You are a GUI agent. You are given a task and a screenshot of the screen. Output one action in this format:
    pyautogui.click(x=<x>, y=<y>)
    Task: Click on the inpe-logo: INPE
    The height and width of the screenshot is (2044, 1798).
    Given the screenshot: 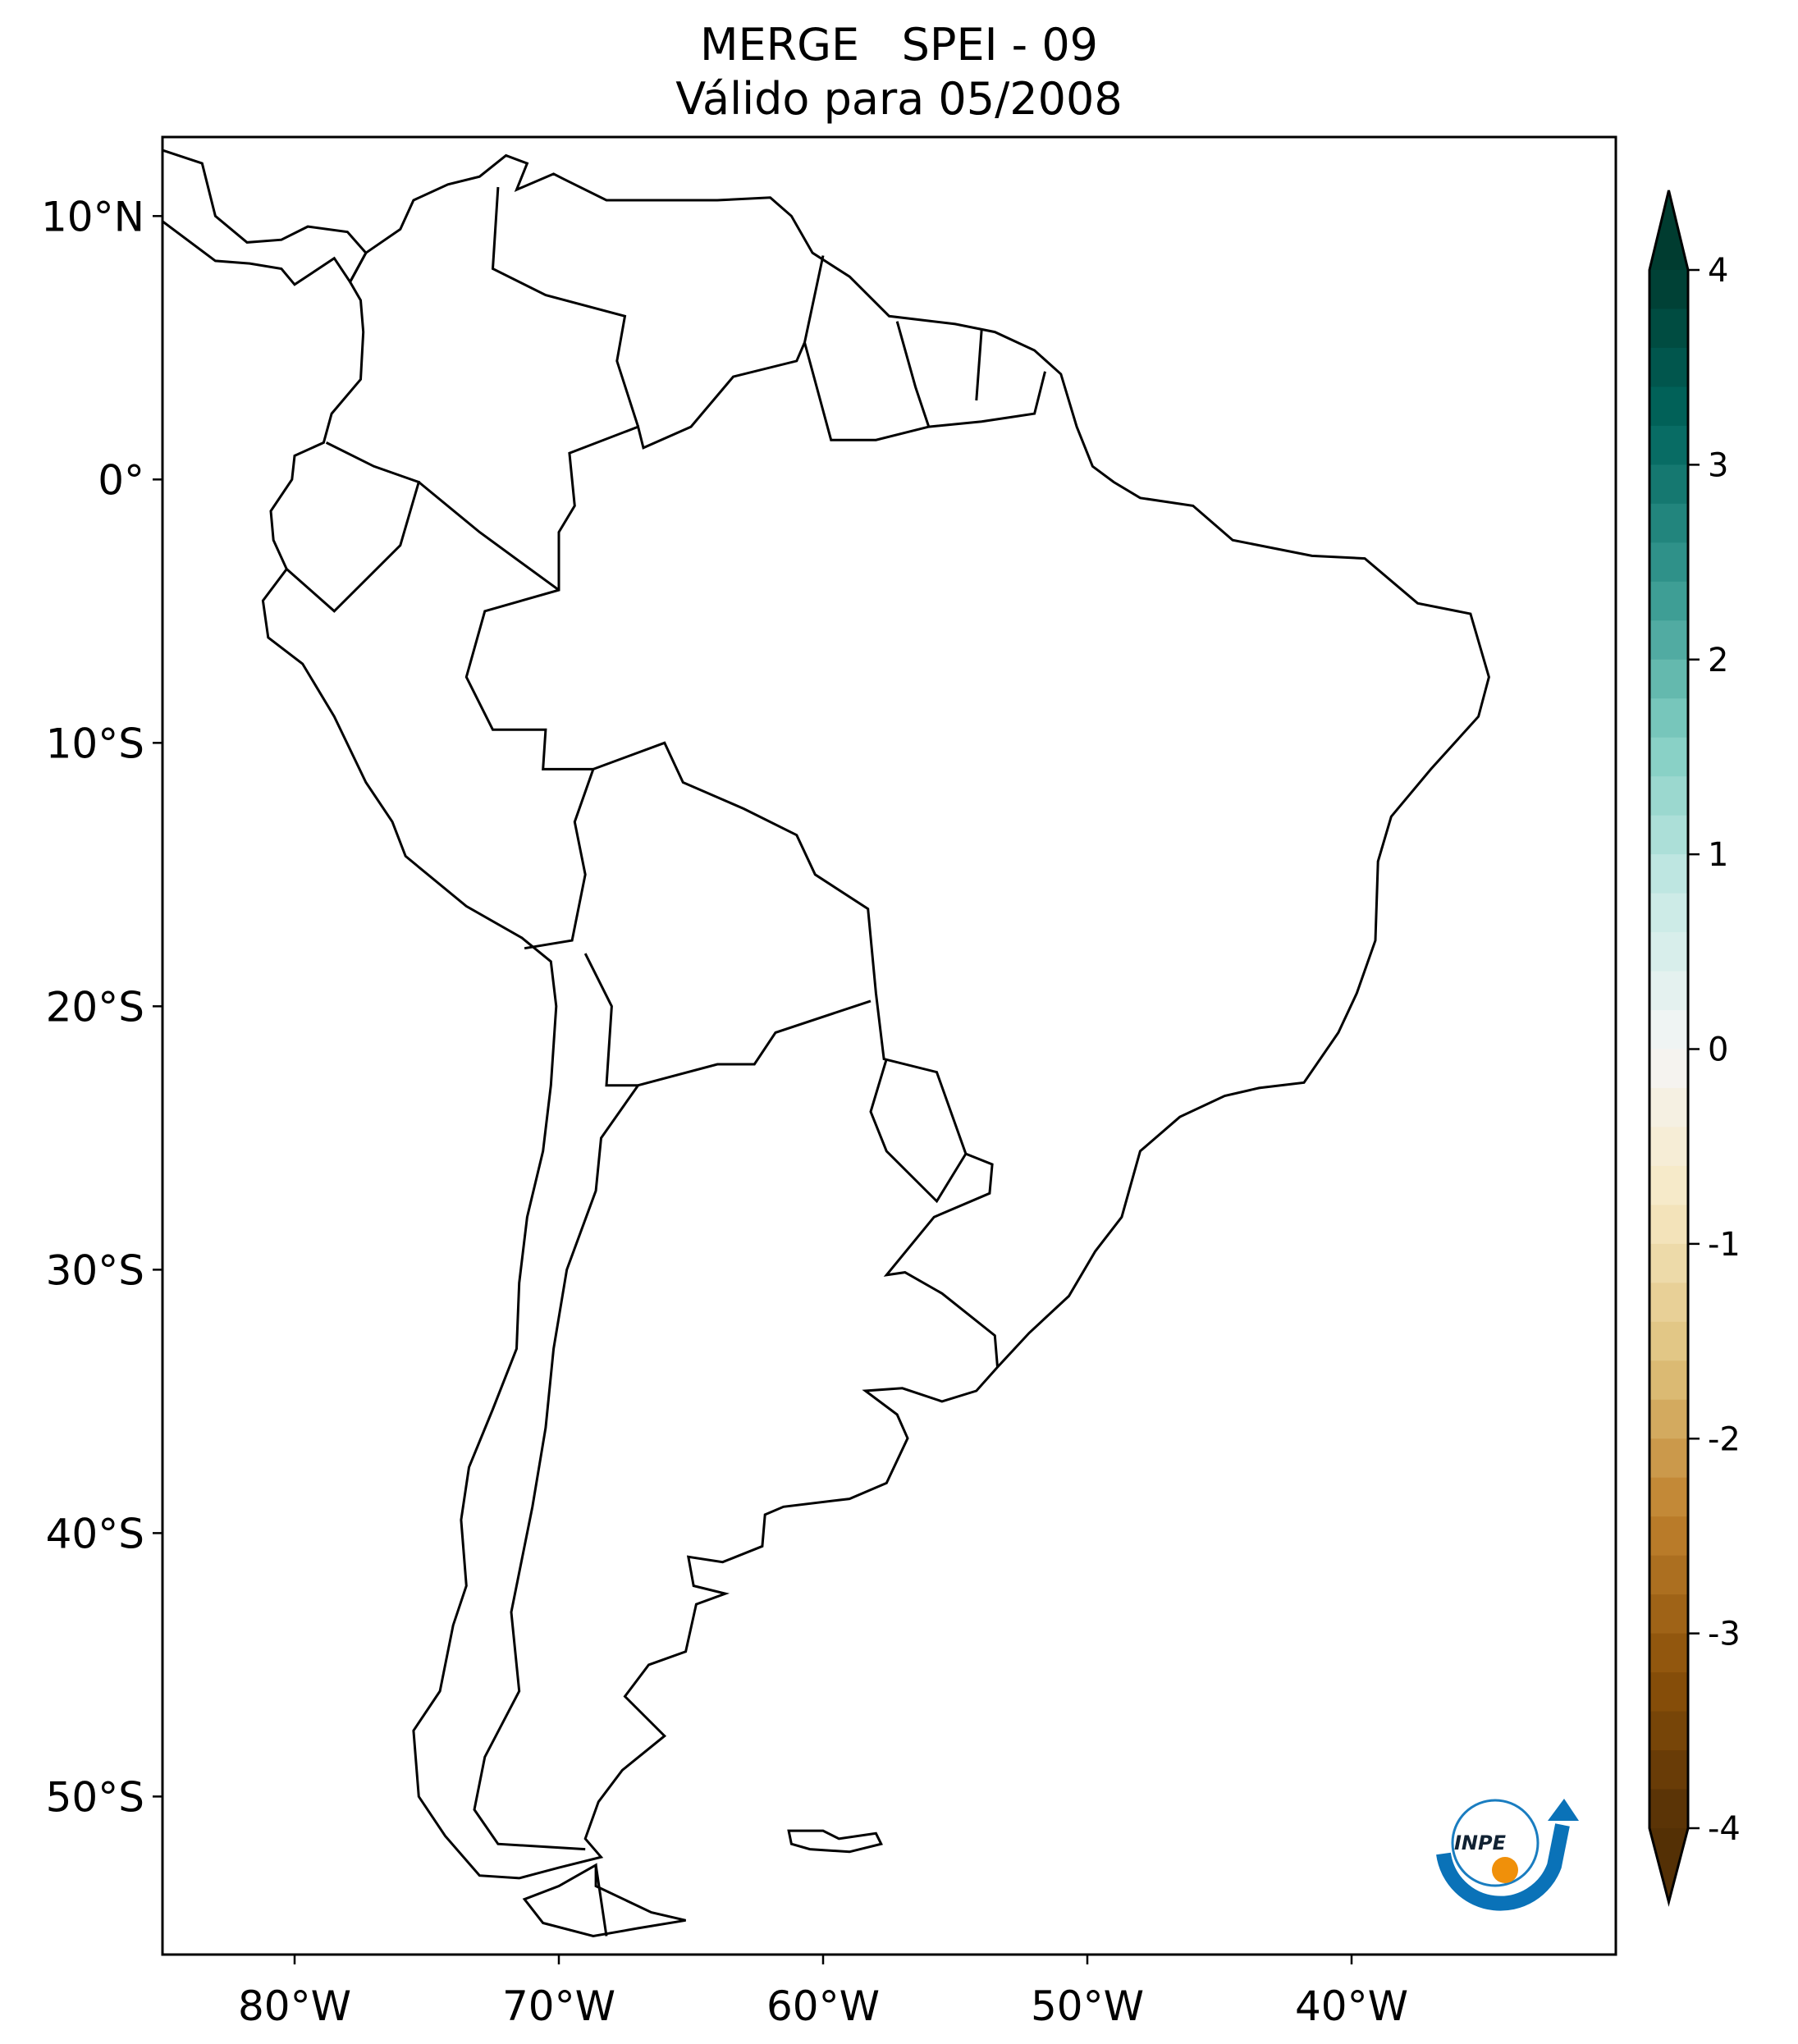 What is the action you would take?
    pyautogui.click(x=1507, y=1855)
    